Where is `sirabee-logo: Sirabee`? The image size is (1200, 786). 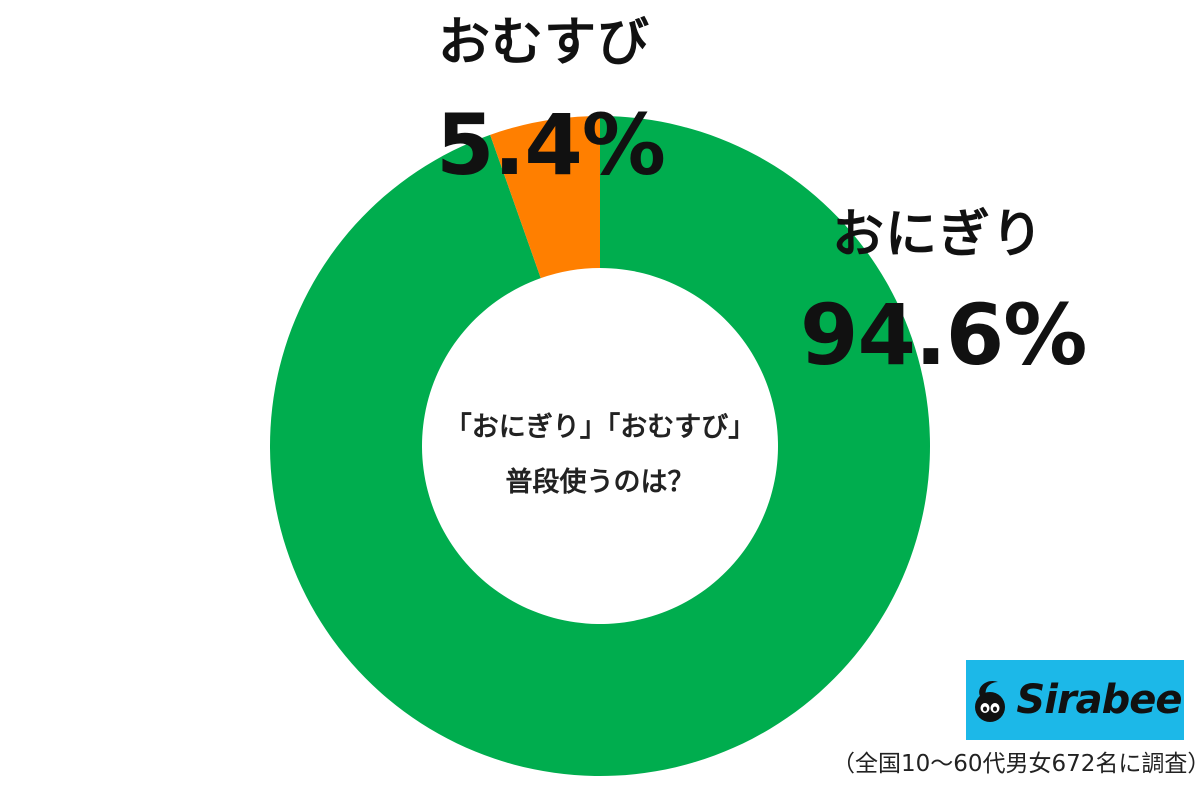
sirabee-logo: Sirabee is located at coordinates (1075, 700).